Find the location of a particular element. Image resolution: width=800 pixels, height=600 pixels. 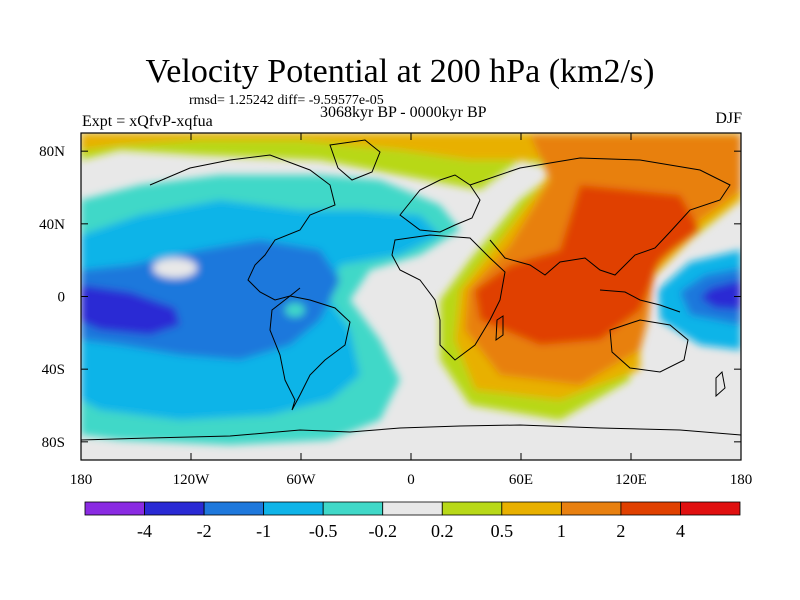

coast-asia is located at coordinates (600, 216).